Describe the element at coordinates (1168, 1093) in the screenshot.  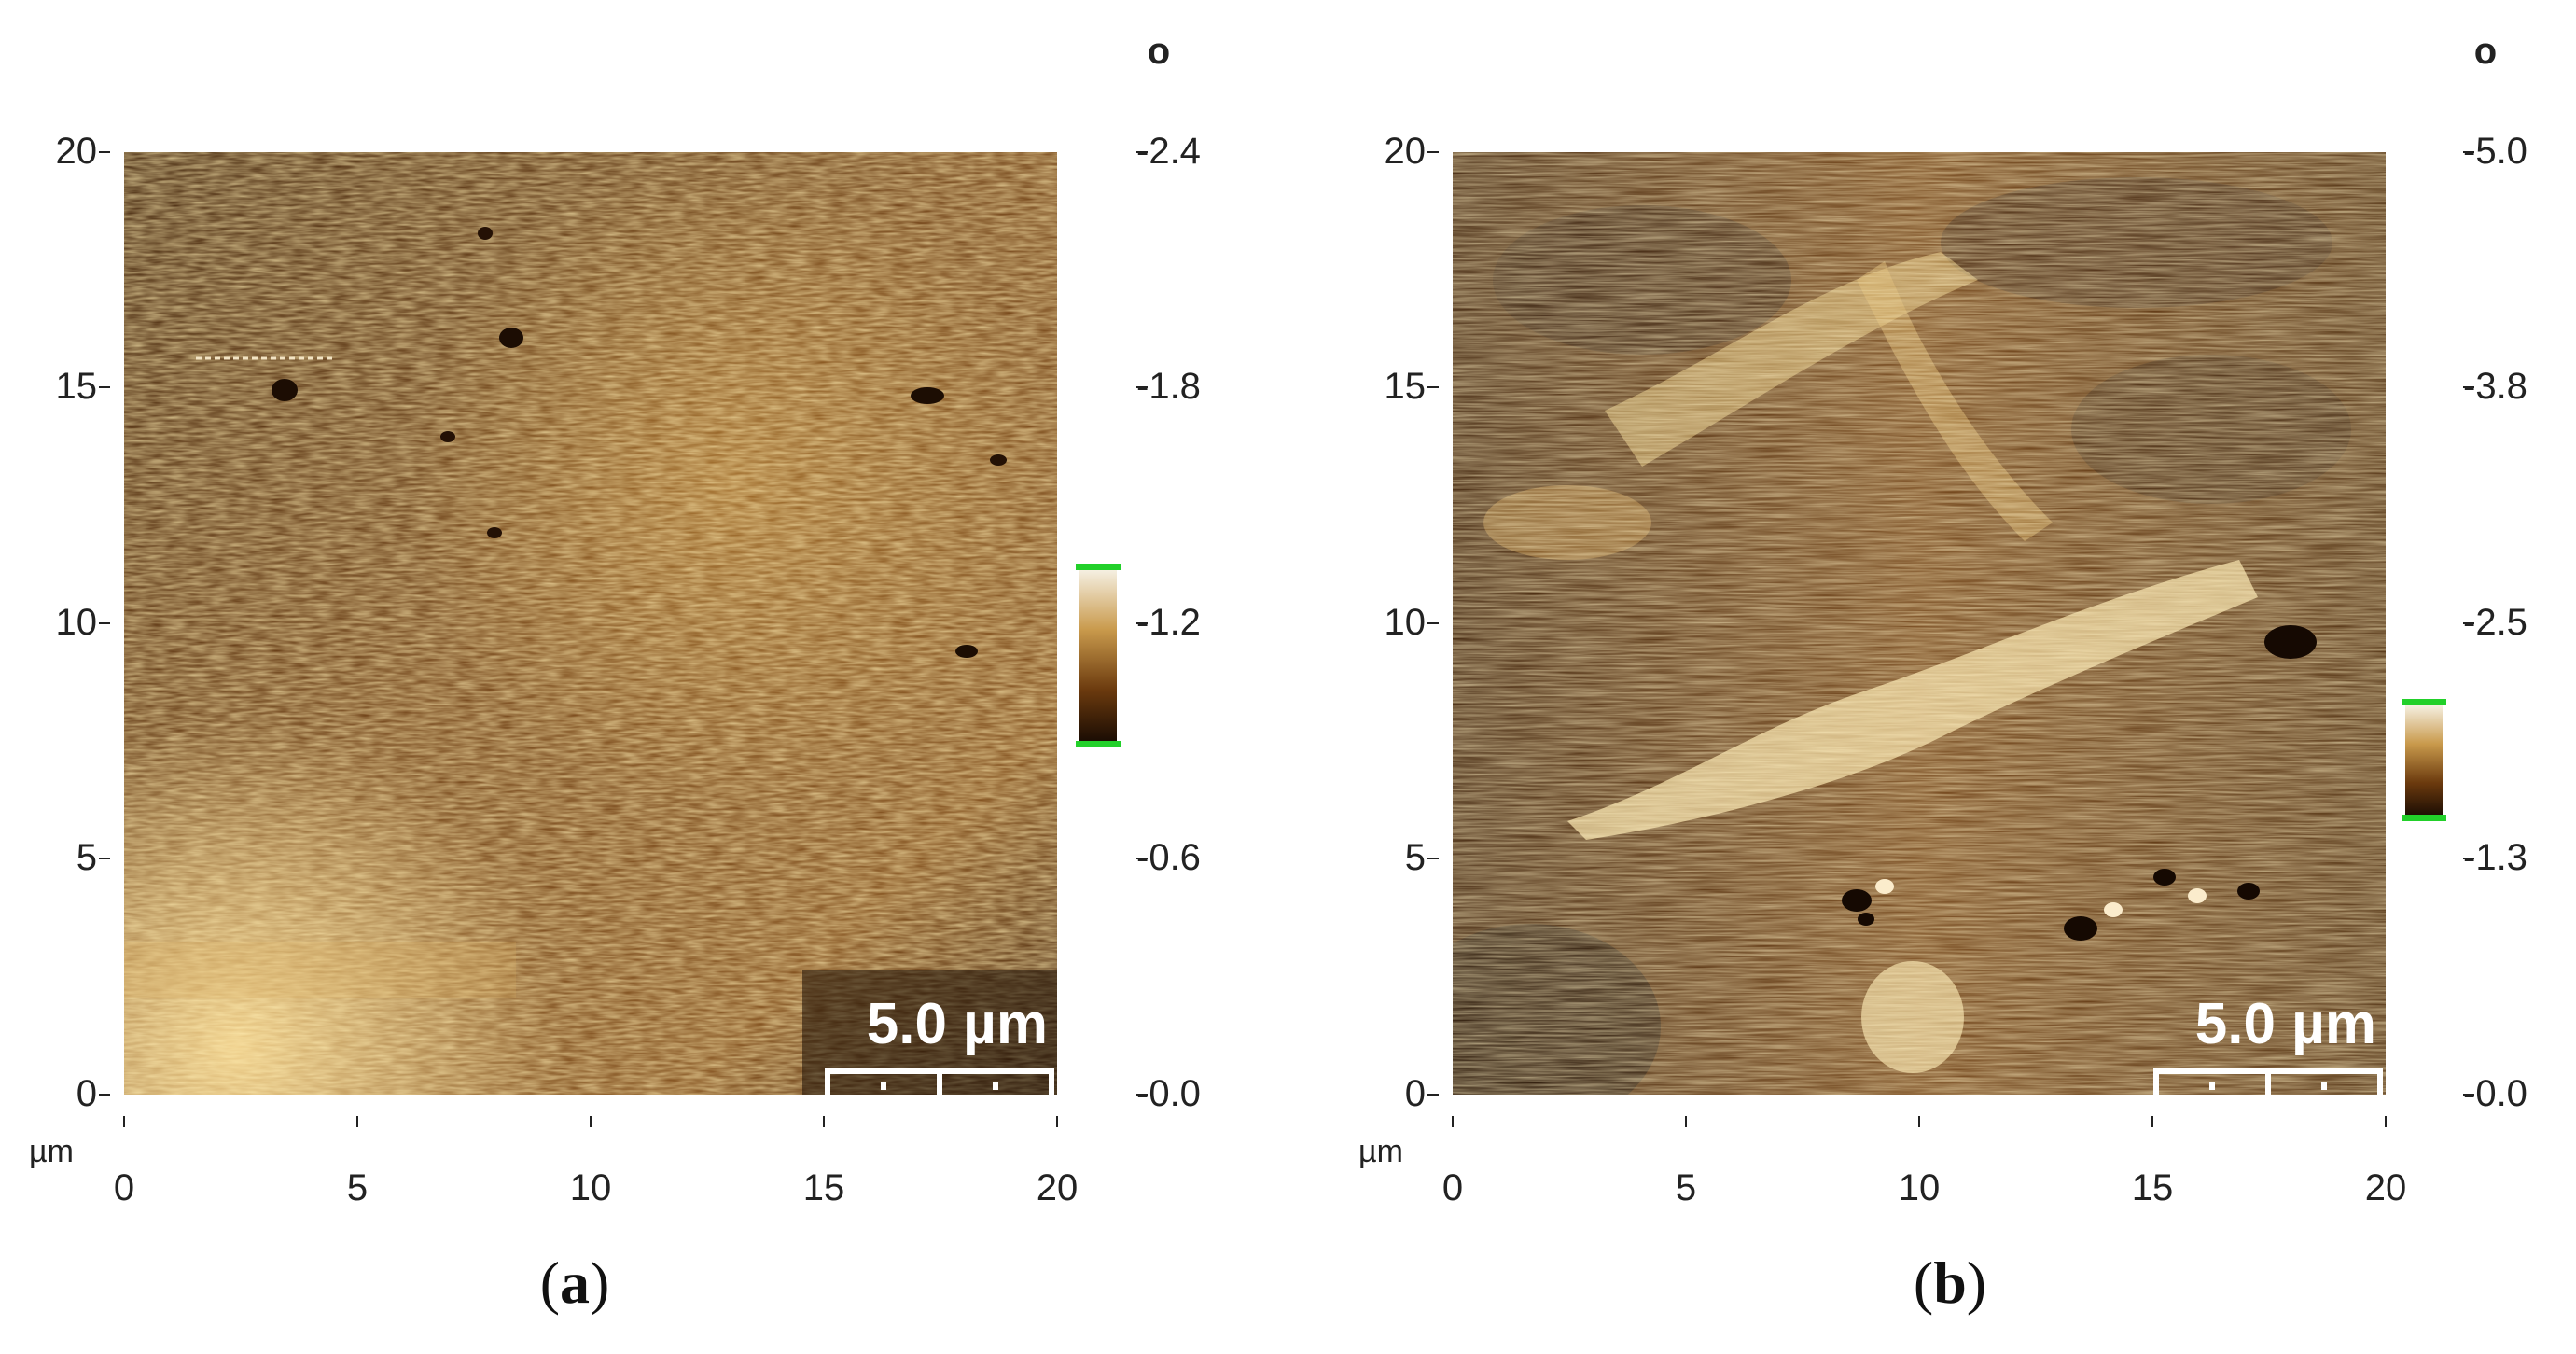
I see `colorbar-tick-a: -0.0` at that location.